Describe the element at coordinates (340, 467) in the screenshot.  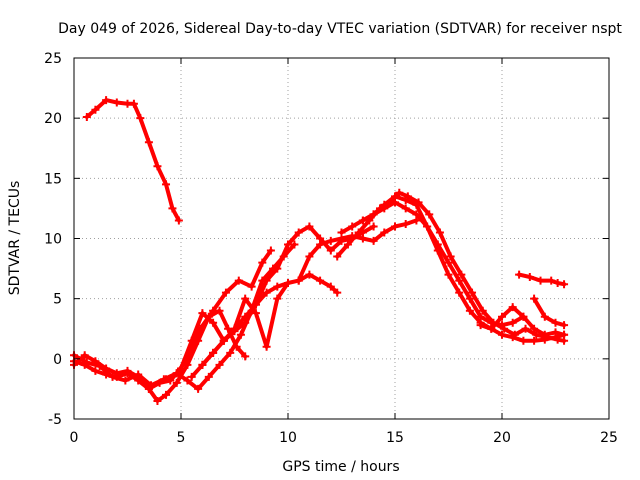
I see `x-axis-title: GPS time / hours` at that location.